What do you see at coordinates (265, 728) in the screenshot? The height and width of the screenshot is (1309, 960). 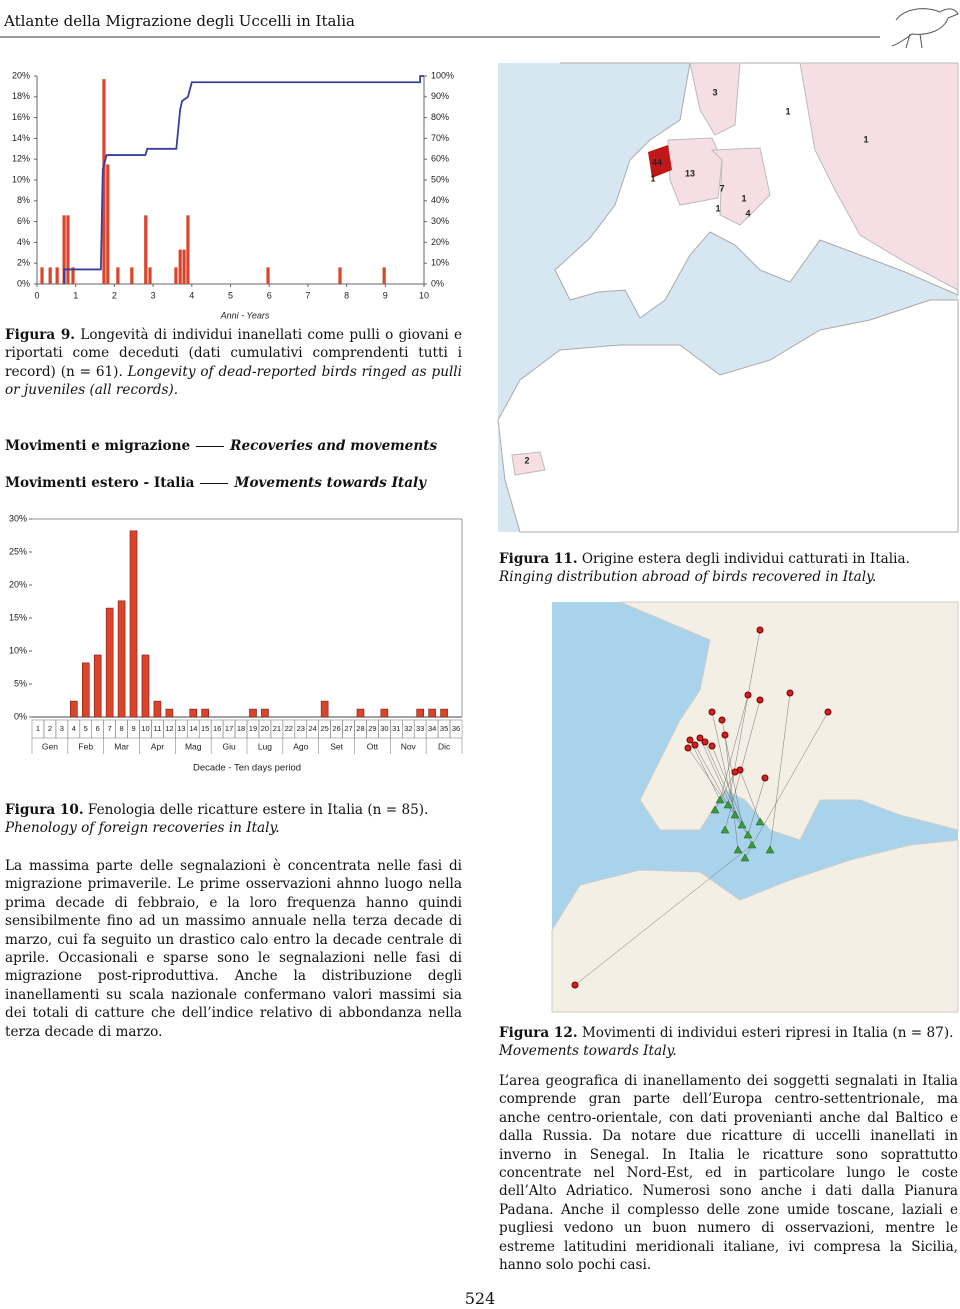 I see `x-tick-label: 20` at bounding box center [265, 728].